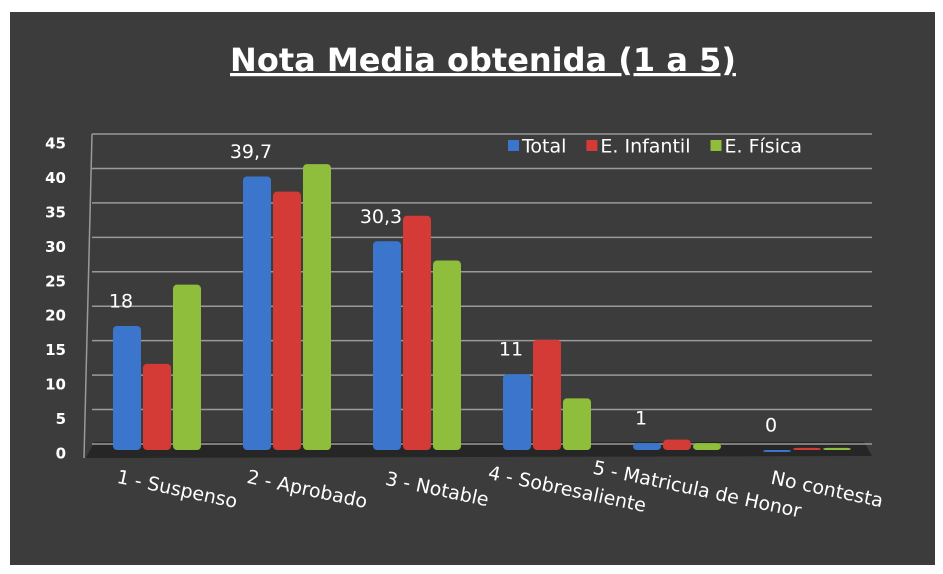 This screenshot has width=943, height=574. I want to click on legend-label: Total, so click(543, 147).